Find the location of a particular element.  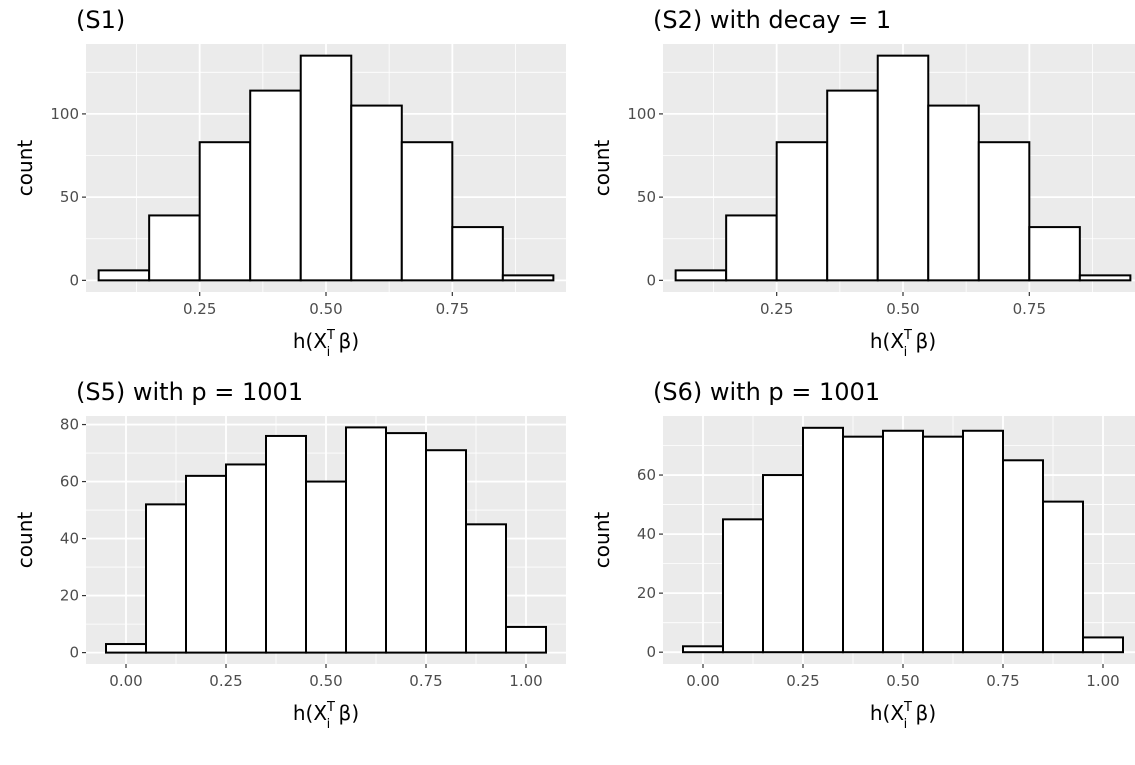

panel-title: (S5) with p = 1001 is located at coordinates (189, 392).